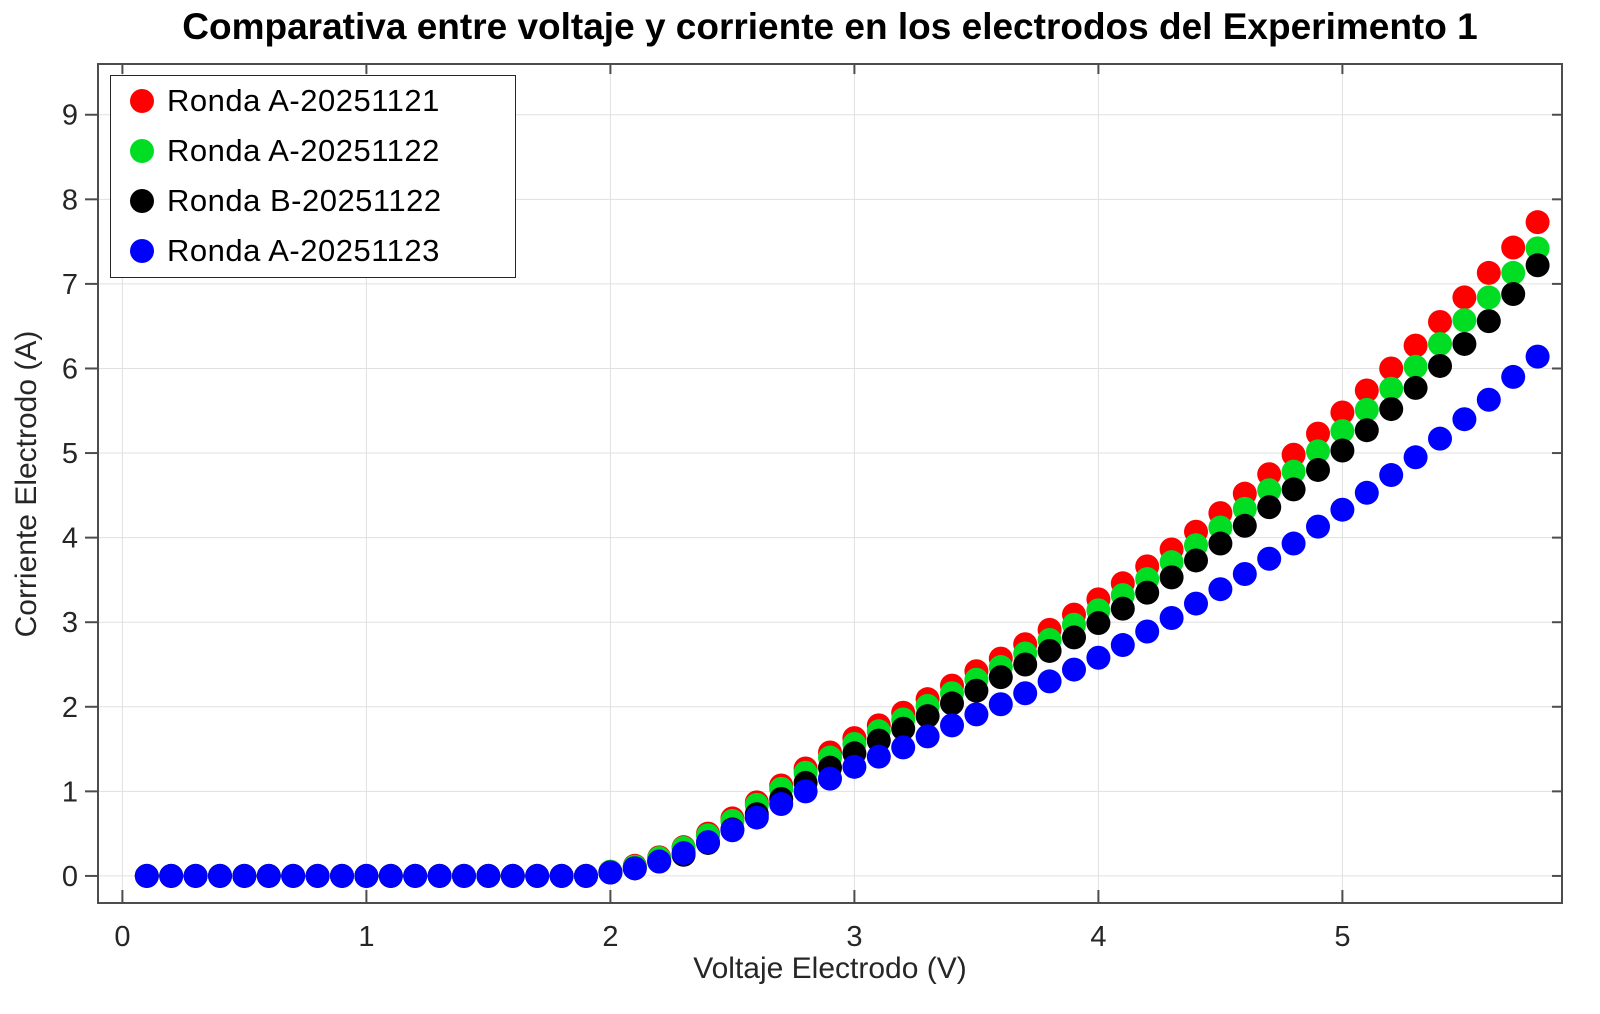  Describe the element at coordinates (303, 150) in the screenshot. I see `legend-label: Ronda A-20251122` at that location.